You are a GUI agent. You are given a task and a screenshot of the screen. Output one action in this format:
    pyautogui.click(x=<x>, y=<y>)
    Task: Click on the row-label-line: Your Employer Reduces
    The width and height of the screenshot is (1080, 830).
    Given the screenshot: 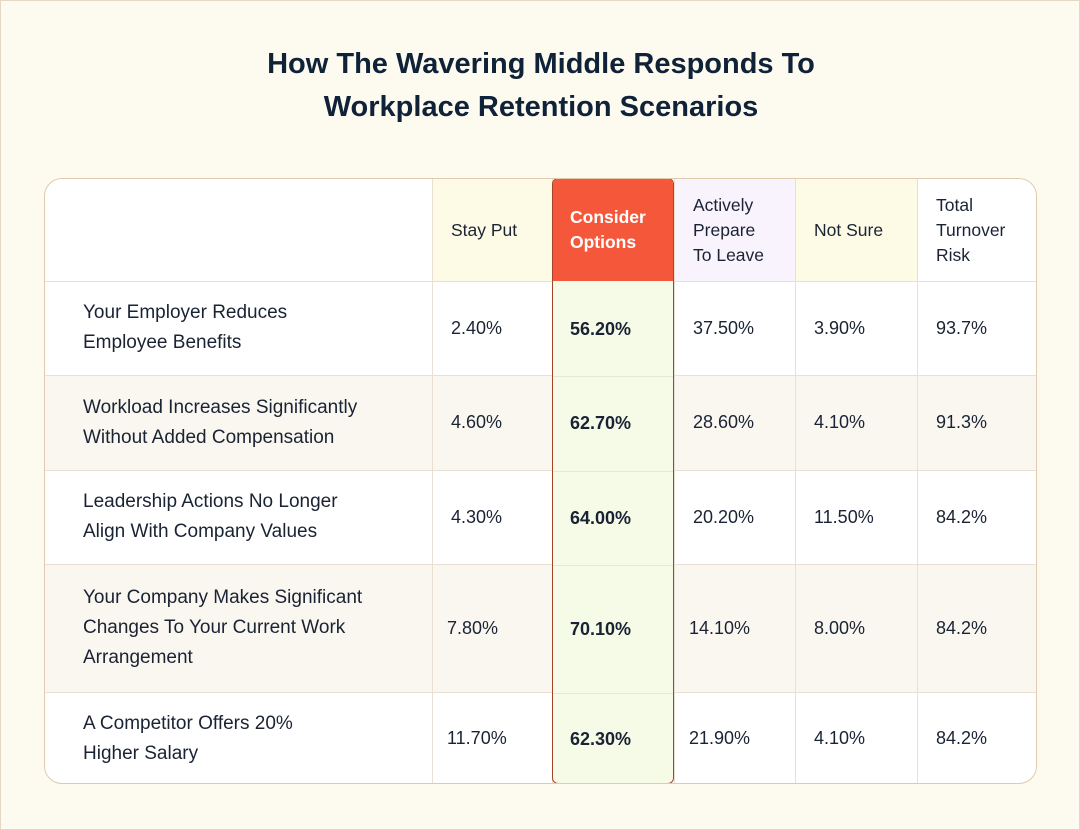 What is the action you would take?
    pyautogui.click(x=185, y=312)
    